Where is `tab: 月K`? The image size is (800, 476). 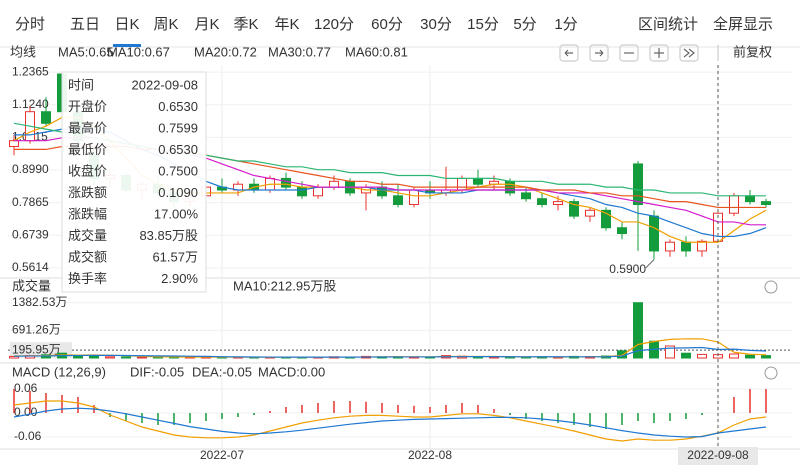
tab: 月K is located at coordinates (206, 24).